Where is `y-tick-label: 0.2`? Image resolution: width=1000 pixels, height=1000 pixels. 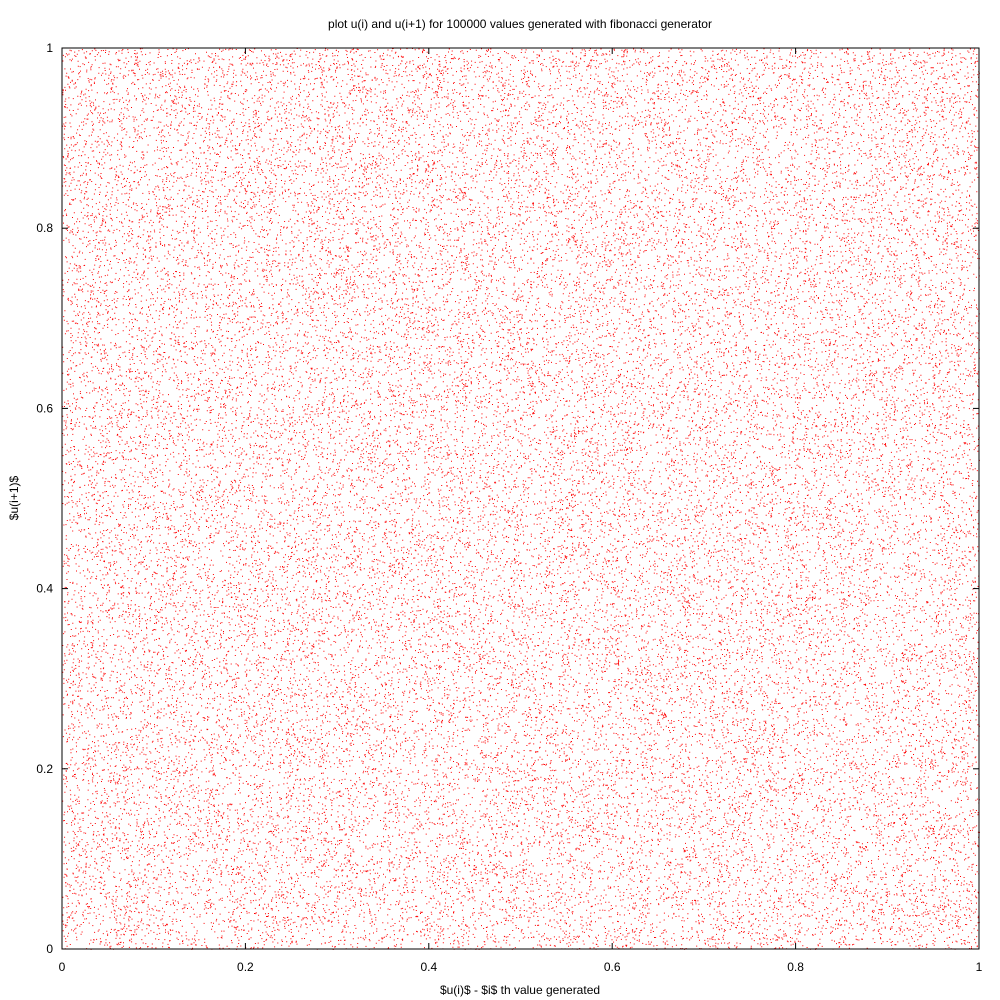 y-tick-label: 0.2 is located at coordinates (44, 769).